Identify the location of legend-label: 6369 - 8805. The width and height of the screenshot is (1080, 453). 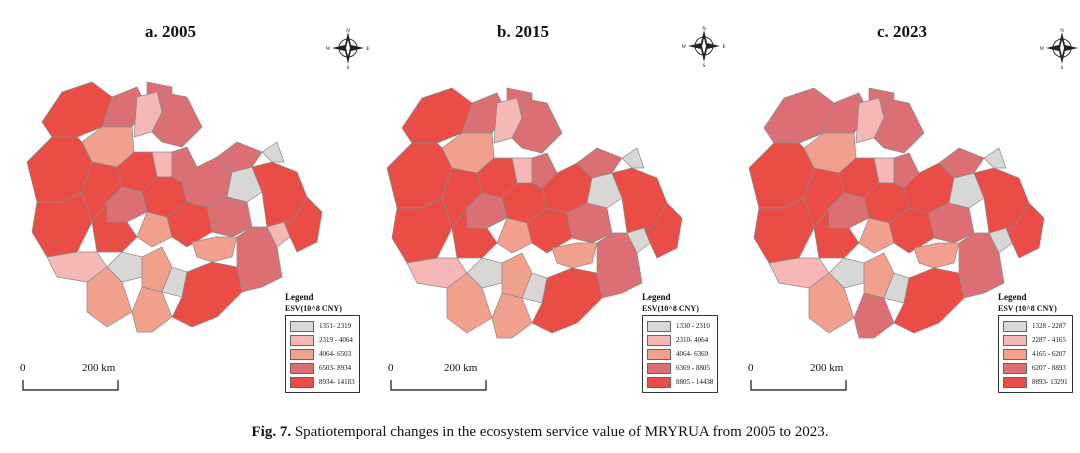
(693, 368).